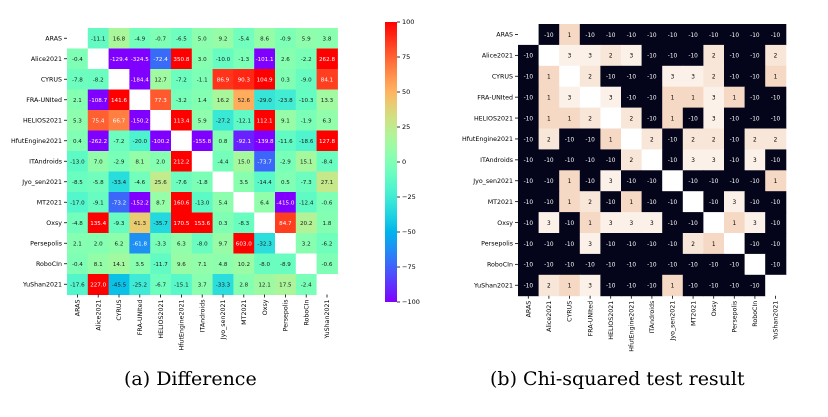 The image size is (828, 417). I want to click on cell-value-label: -10.0, so click(223, 60).